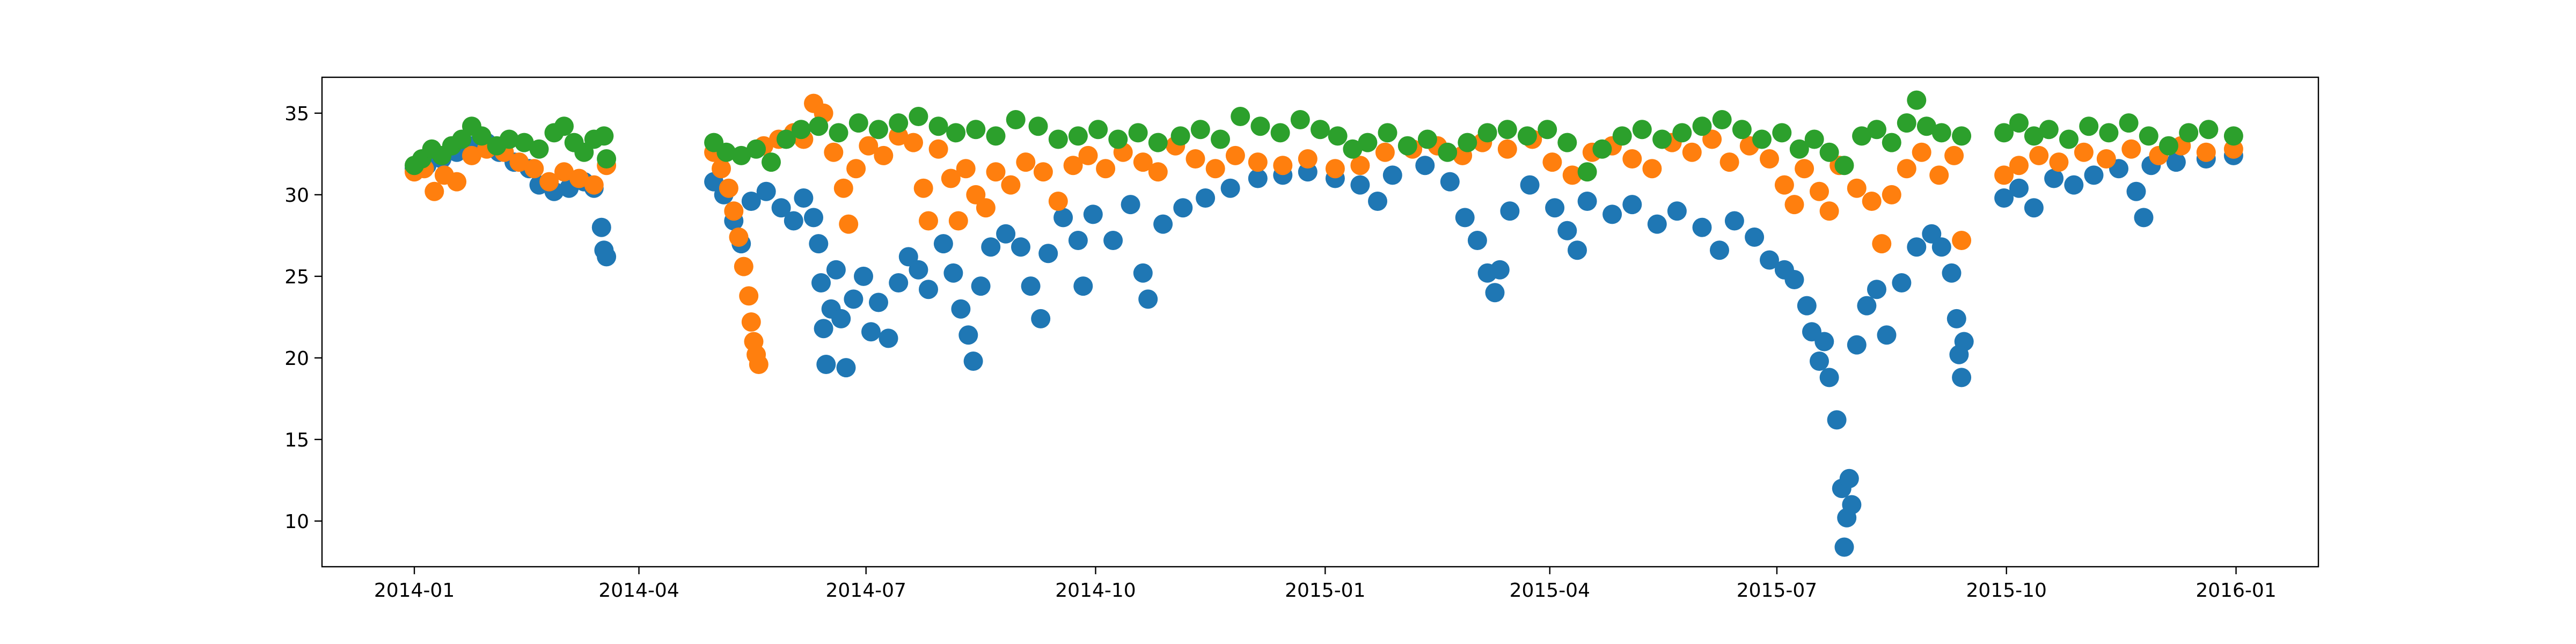 The width and height of the screenshot is (2576, 644). What do you see at coordinates (1777, 591) in the screenshot?
I see `x-tick-label: 2015-07` at bounding box center [1777, 591].